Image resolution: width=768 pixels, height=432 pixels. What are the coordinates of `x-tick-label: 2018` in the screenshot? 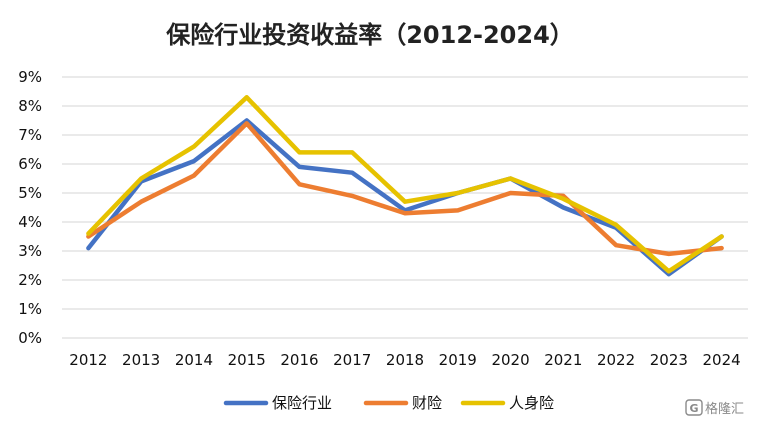 It's located at (405, 360).